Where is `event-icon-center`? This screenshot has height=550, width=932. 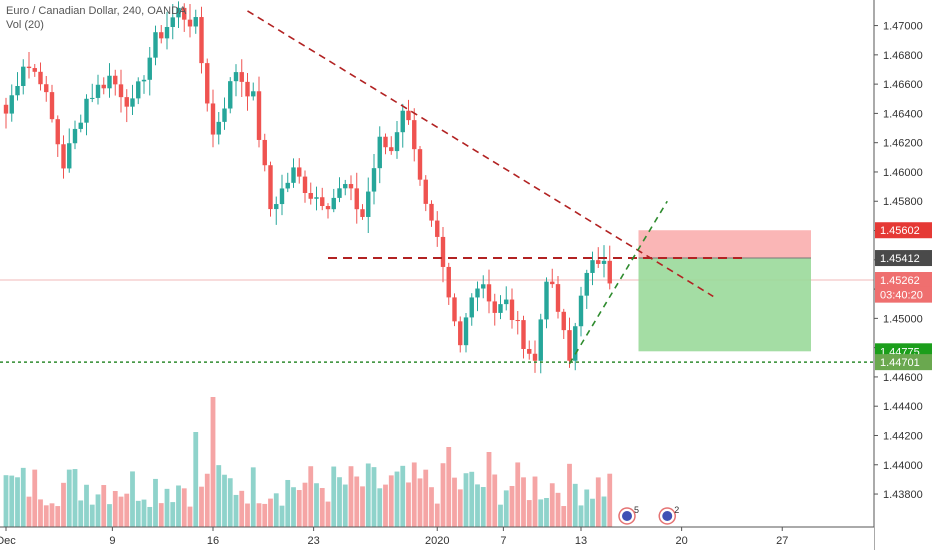 event-icon-center is located at coordinates (667, 516).